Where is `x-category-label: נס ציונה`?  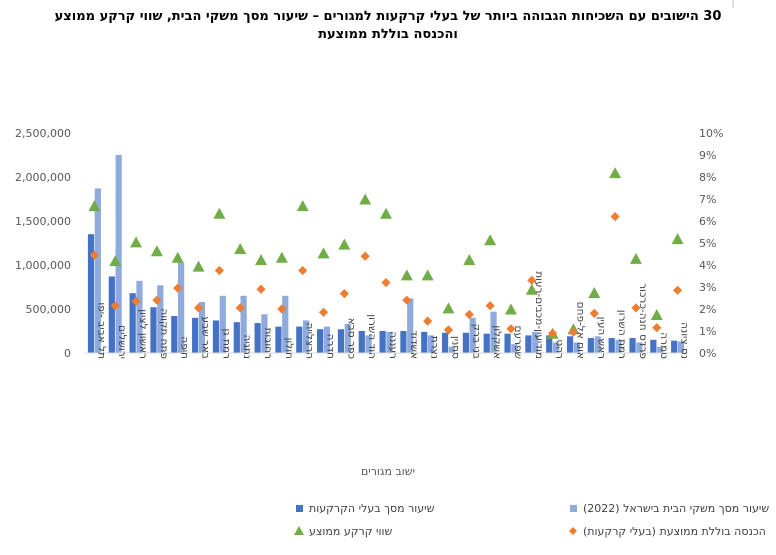
x-category-label: נס ציונה is located at coordinates (685, 340).